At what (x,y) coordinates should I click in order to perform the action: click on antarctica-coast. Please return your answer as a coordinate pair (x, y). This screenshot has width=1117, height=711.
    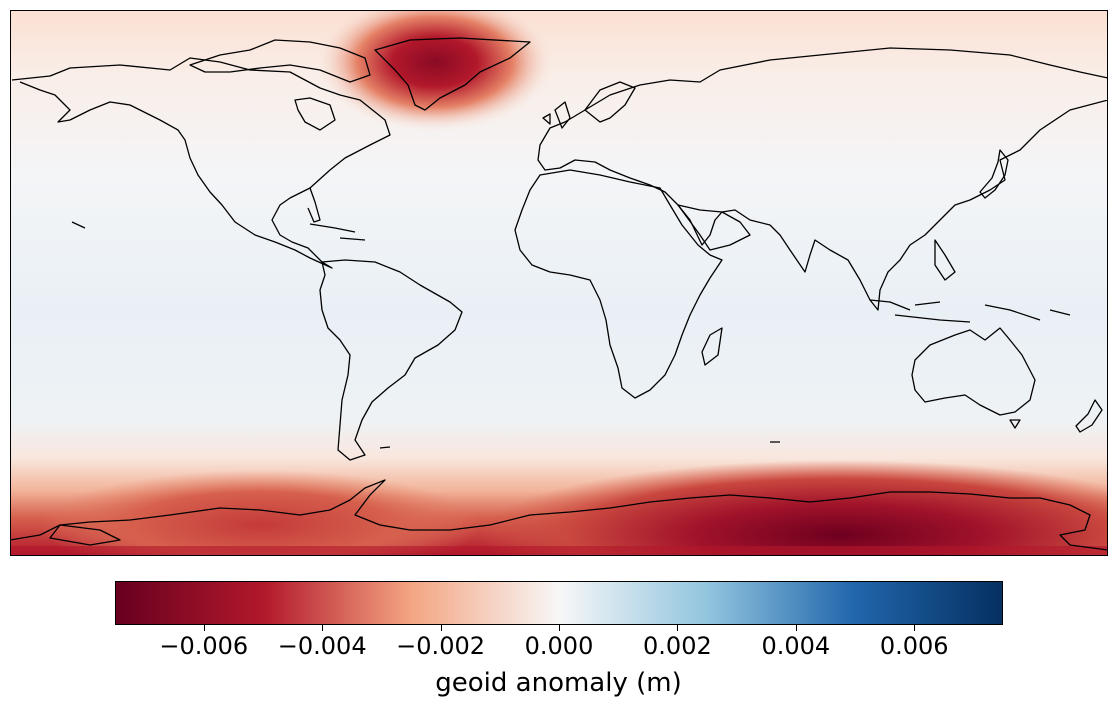
    Looking at the image, I should click on (559, 515).